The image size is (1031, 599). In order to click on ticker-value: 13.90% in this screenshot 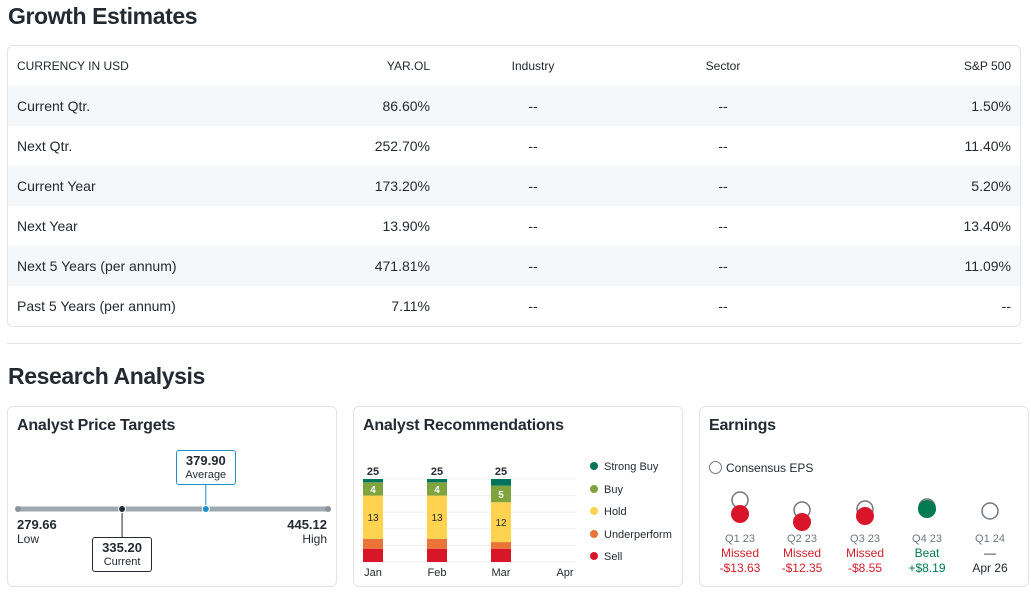, I will do `click(406, 226)`.